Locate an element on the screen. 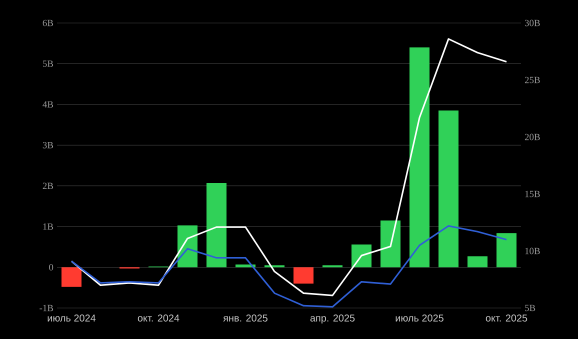 The image size is (578, 339). y2-tick-label: 20B is located at coordinates (532, 137).